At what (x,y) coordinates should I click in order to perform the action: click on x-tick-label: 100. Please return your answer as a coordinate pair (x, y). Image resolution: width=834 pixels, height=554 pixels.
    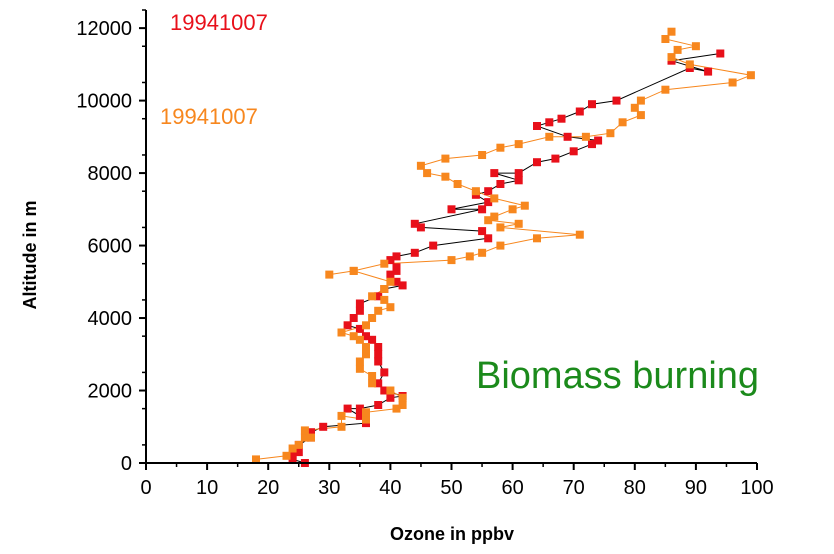
    Looking at the image, I should click on (756, 488).